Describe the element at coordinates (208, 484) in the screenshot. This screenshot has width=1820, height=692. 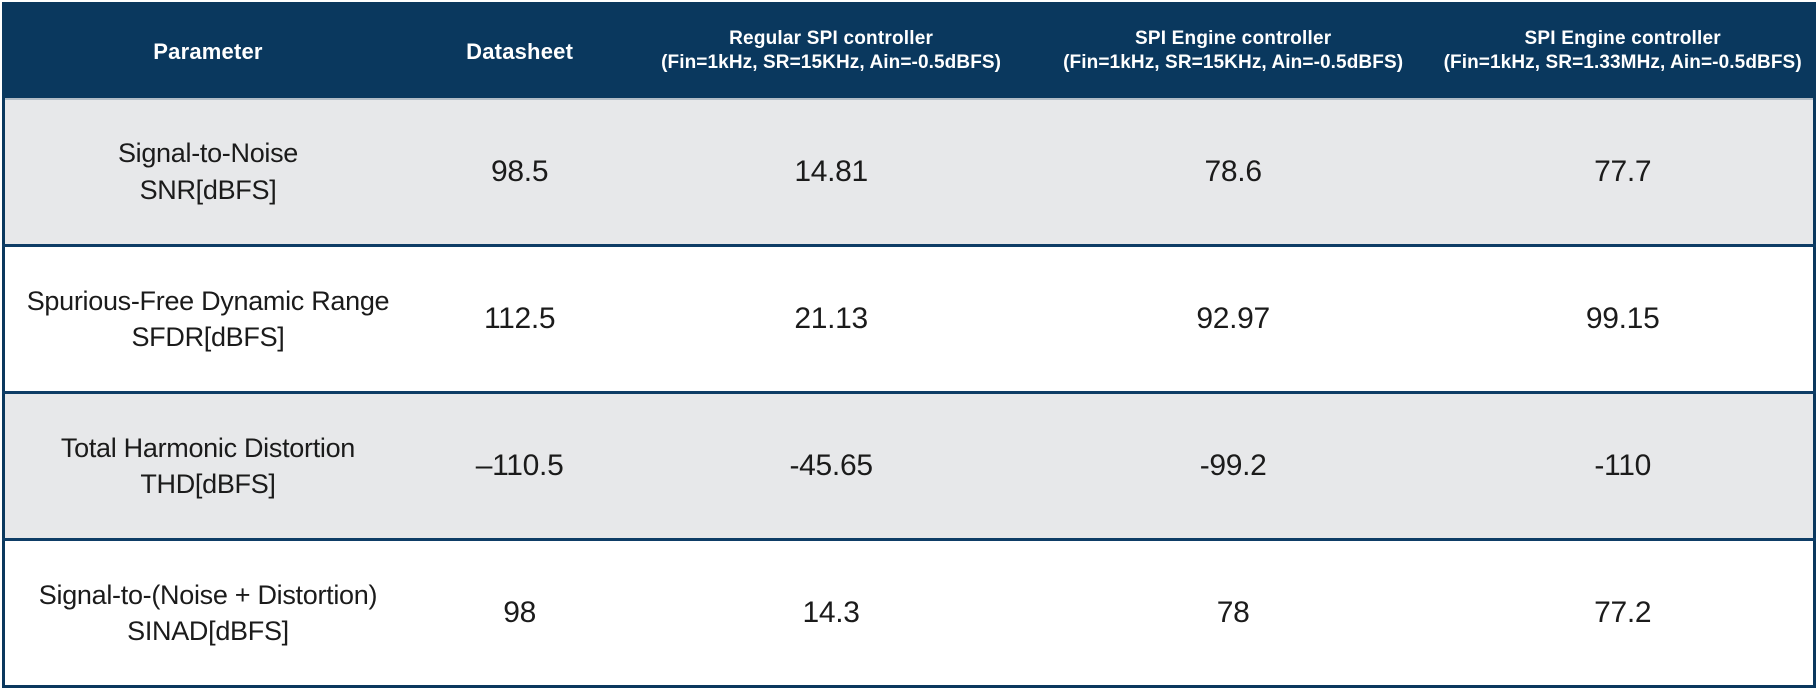
I see `parameter-code: THD[dBFS]` at that location.